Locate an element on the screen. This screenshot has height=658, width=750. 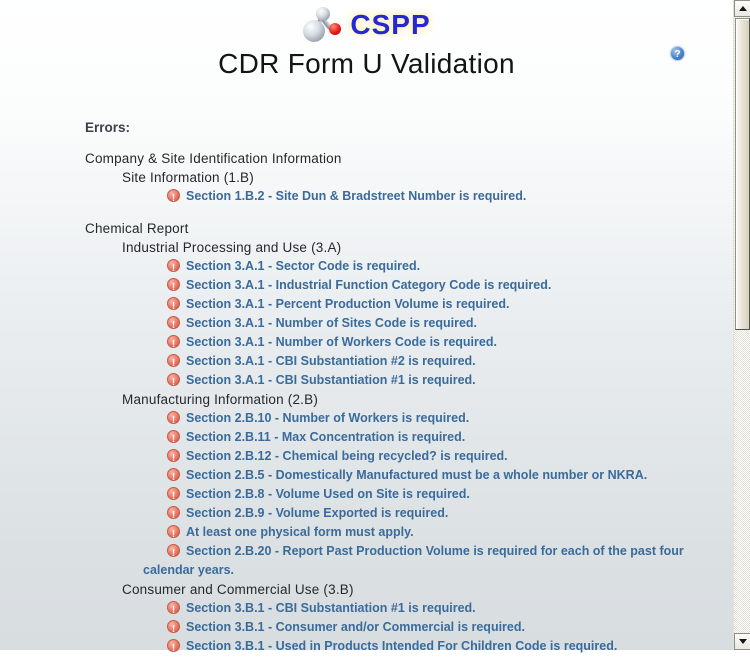
errors-label: Errors: is located at coordinates (108, 127).